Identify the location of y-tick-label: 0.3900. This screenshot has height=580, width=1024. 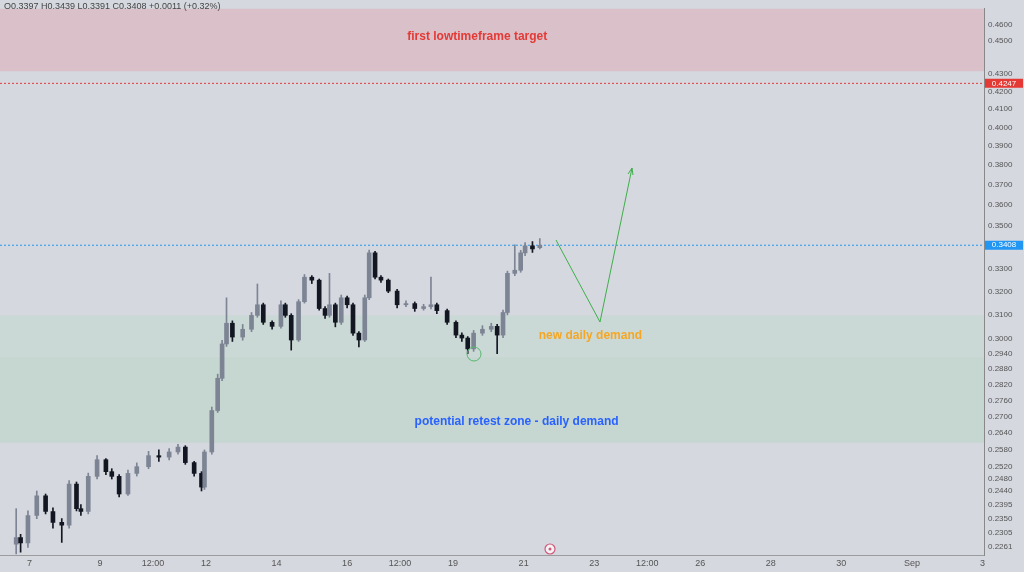
(1001, 146).